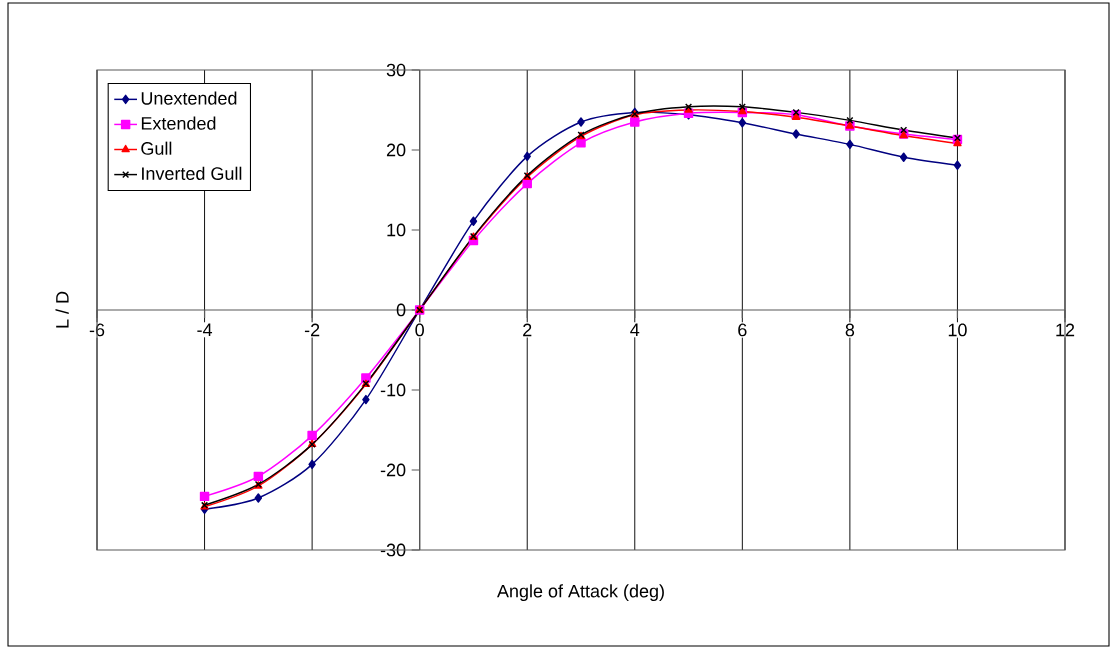 This screenshot has height=649, width=1115. What do you see at coordinates (850, 330) in the screenshot?
I see `x-tick-label: 8` at bounding box center [850, 330].